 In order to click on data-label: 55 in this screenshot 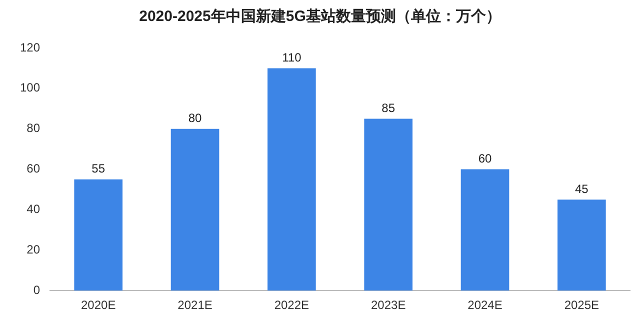, I will do `click(99, 169)`.